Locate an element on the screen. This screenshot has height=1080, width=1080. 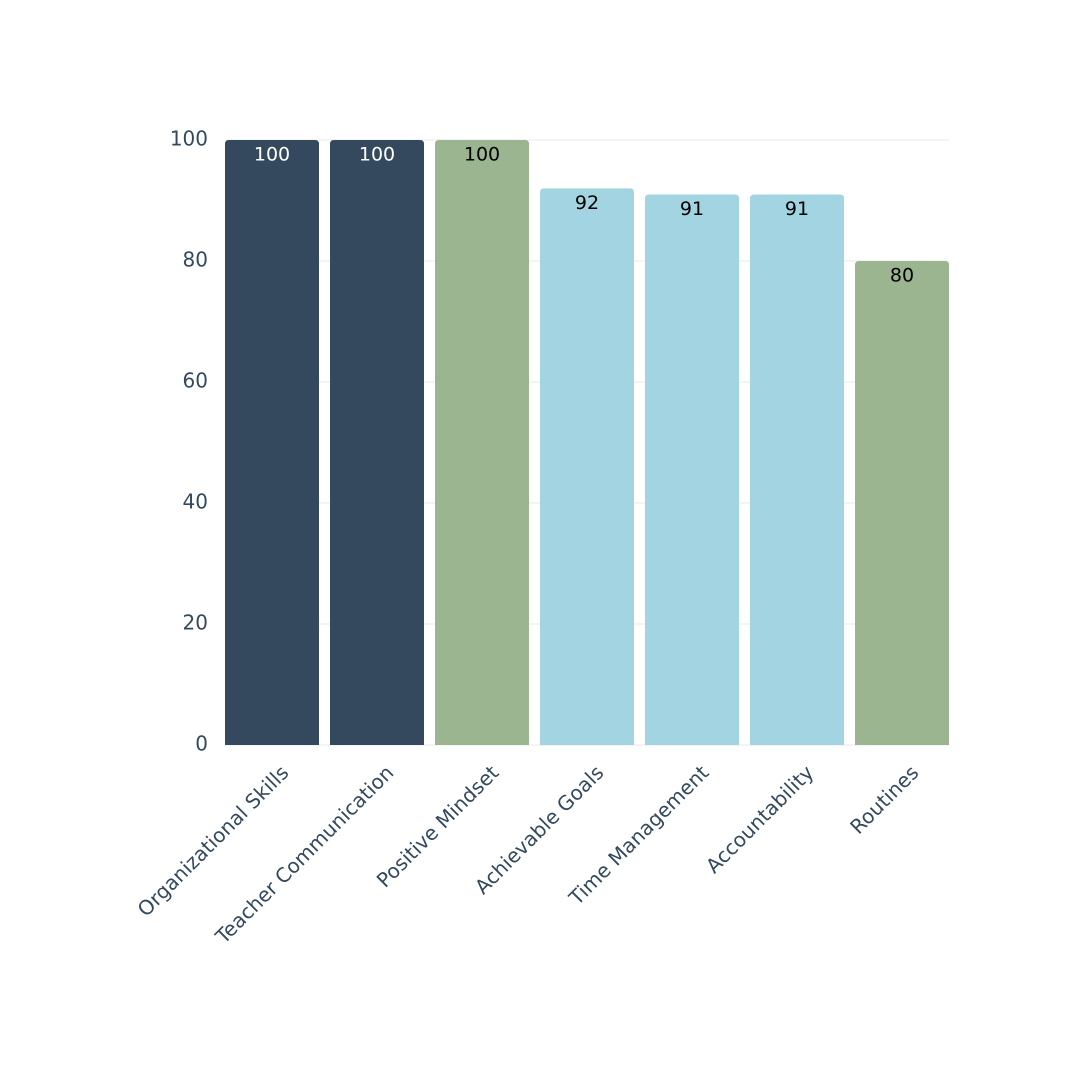
y-tick-label: 0 is located at coordinates (201, 744).